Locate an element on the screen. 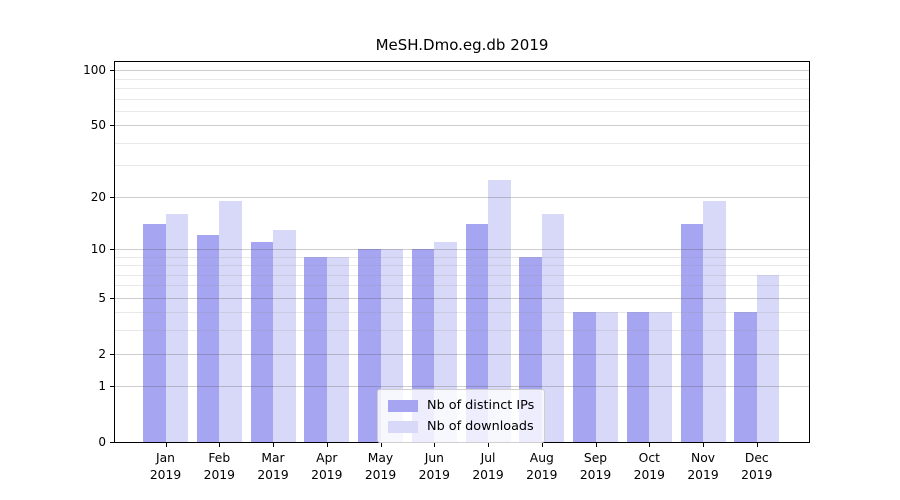 The width and height of the screenshot is (900, 500). x-tick-label: Jun 2019 is located at coordinates (434, 466).